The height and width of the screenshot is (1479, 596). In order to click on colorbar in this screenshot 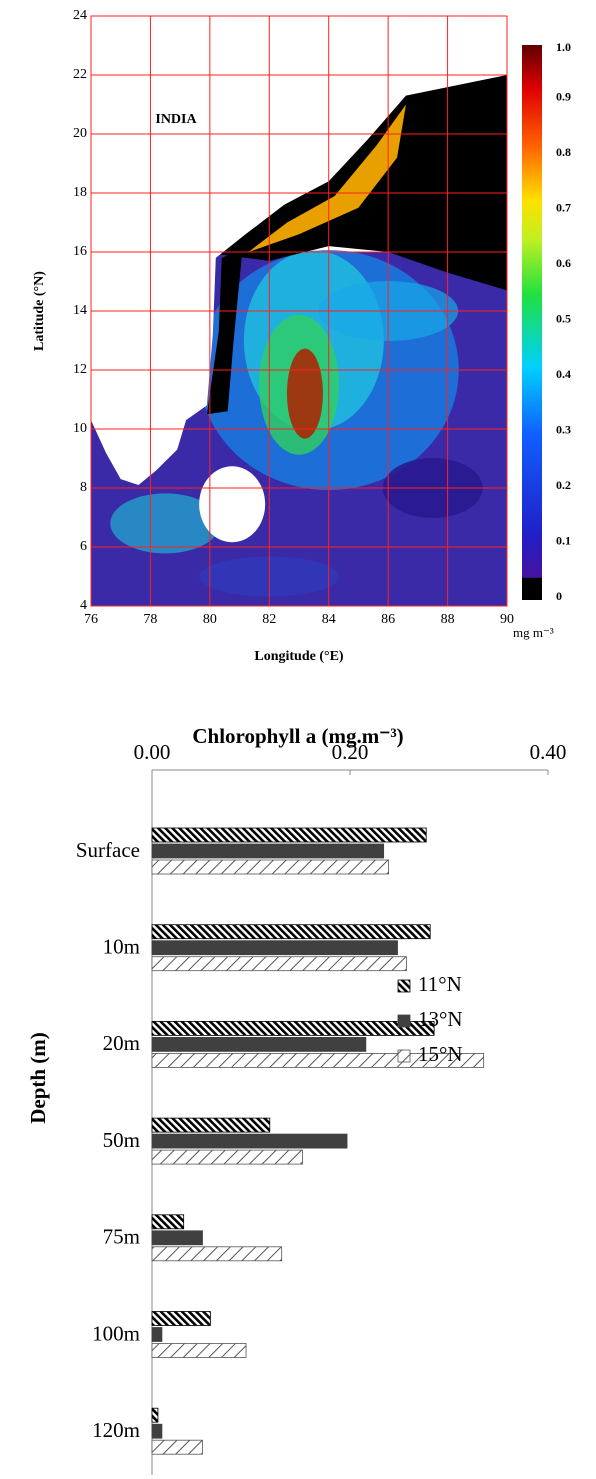, I will do `click(532, 322)`.